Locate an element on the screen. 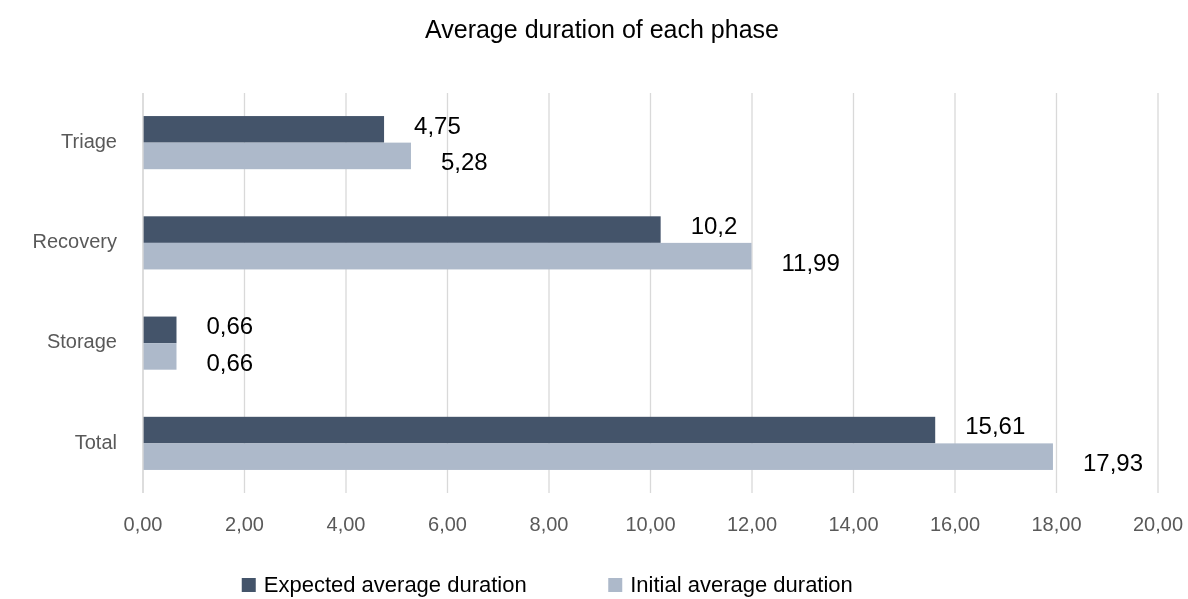 This screenshot has height=599, width=1188. data-label: 11,99 is located at coordinates (810, 262).